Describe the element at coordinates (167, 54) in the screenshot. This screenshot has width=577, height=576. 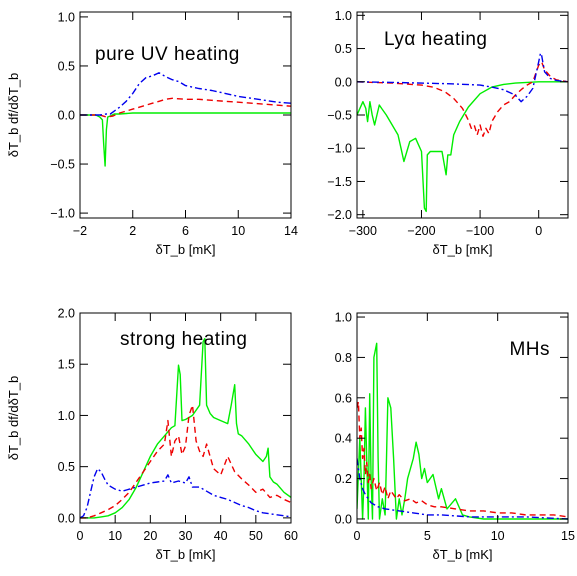
I see `panel-title: pure UV heating` at that location.